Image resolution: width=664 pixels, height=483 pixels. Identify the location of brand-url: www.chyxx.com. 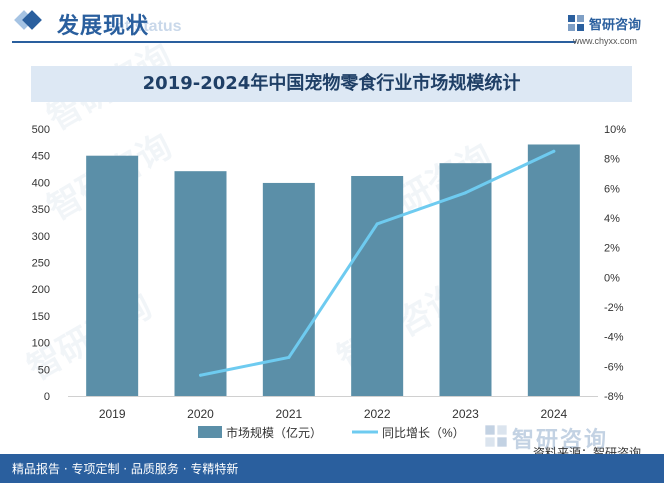
(605, 41).